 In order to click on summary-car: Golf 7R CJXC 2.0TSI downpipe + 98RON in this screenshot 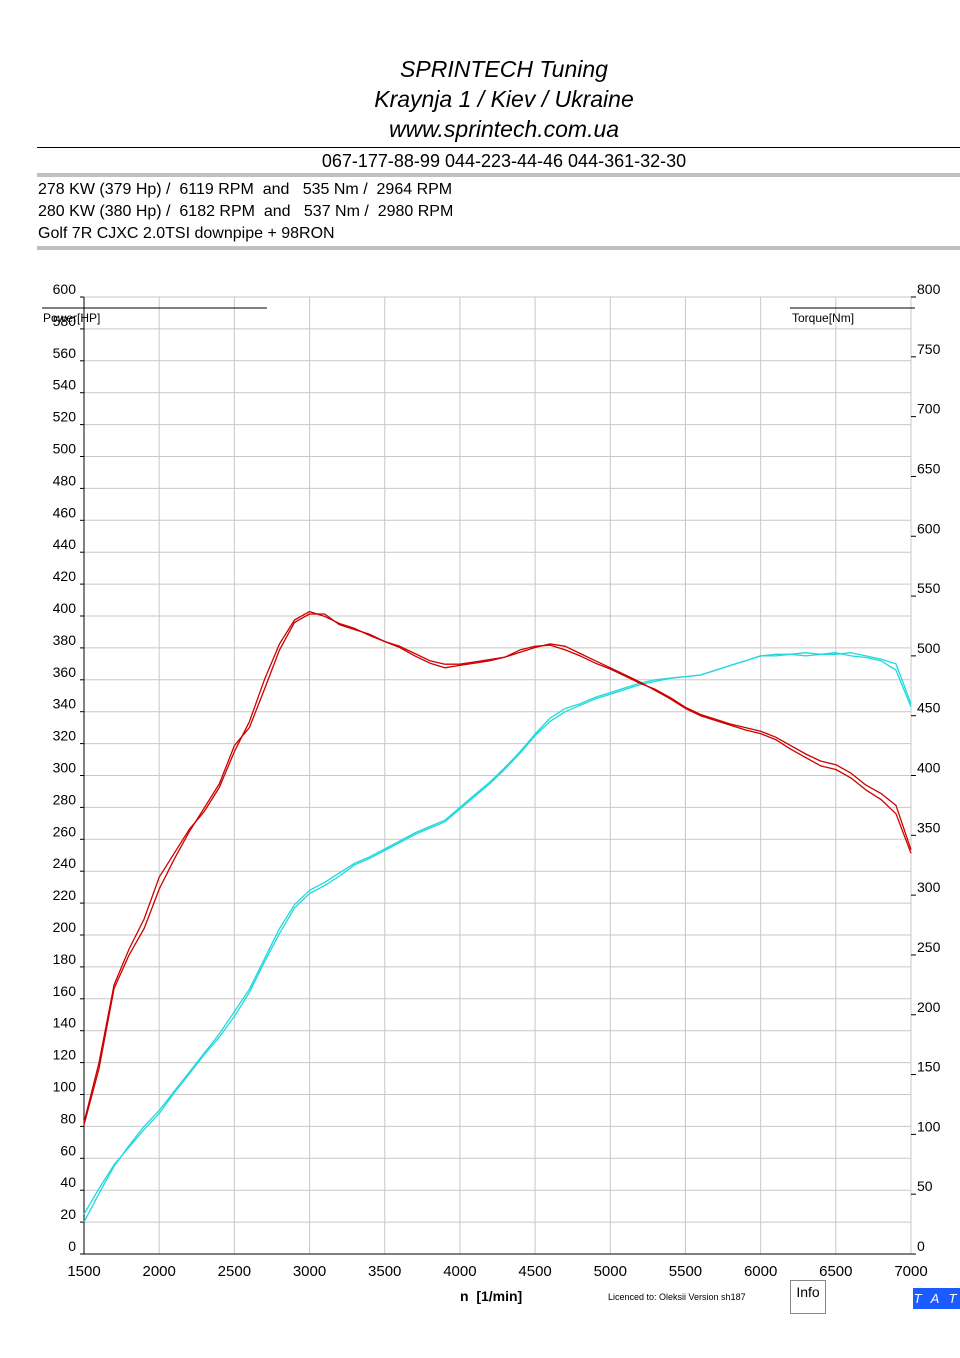, I will do `click(186, 233)`.